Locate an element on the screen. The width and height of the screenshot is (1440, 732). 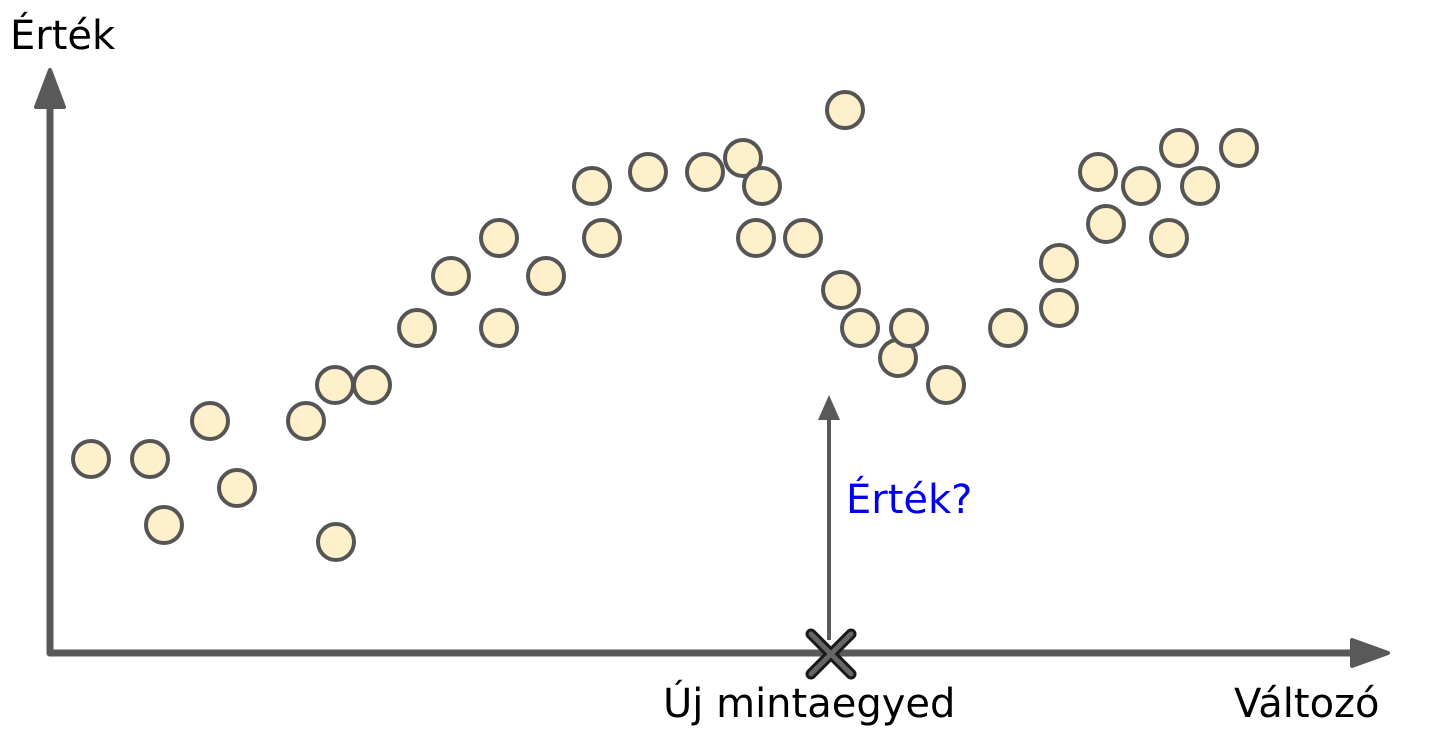
new-instance-label: Új mintaegyed is located at coordinates (809, 704).